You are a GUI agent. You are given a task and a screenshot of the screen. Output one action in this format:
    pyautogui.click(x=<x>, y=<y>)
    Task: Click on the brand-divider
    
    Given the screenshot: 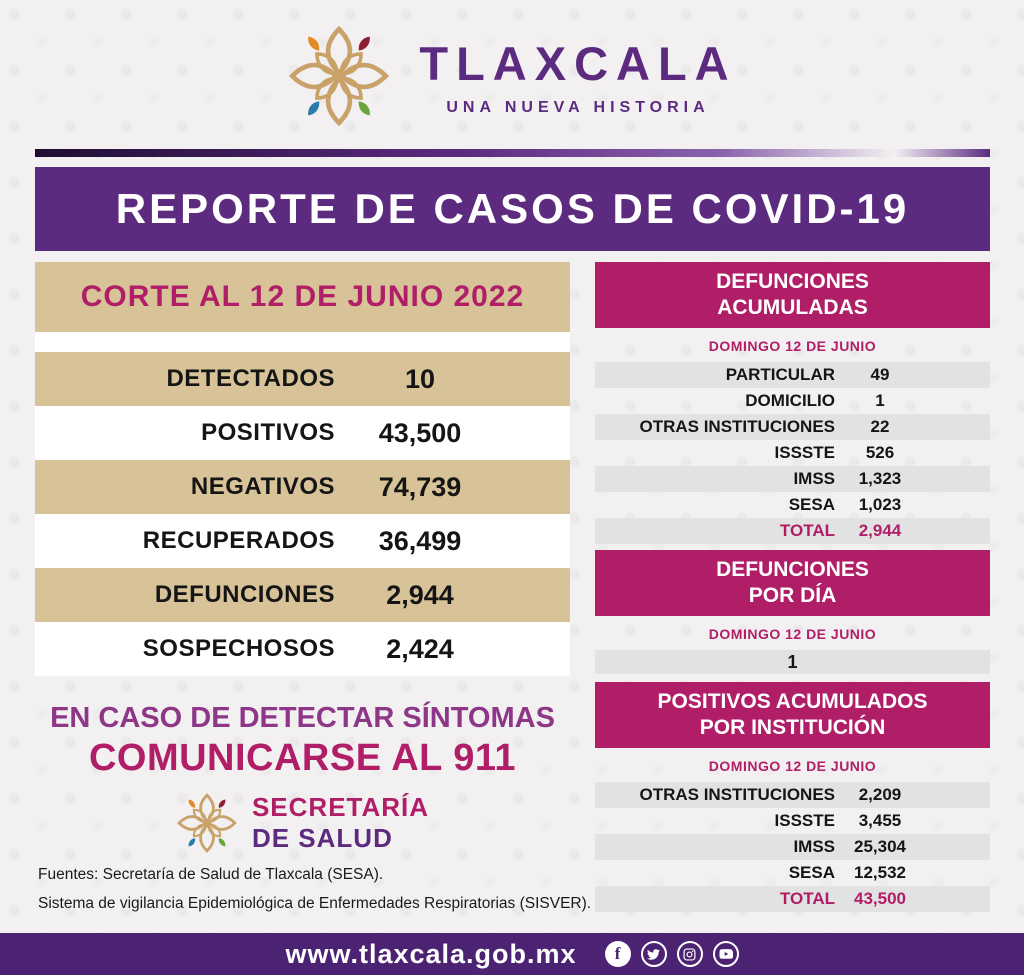 What is the action you would take?
    pyautogui.click(x=512, y=153)
    